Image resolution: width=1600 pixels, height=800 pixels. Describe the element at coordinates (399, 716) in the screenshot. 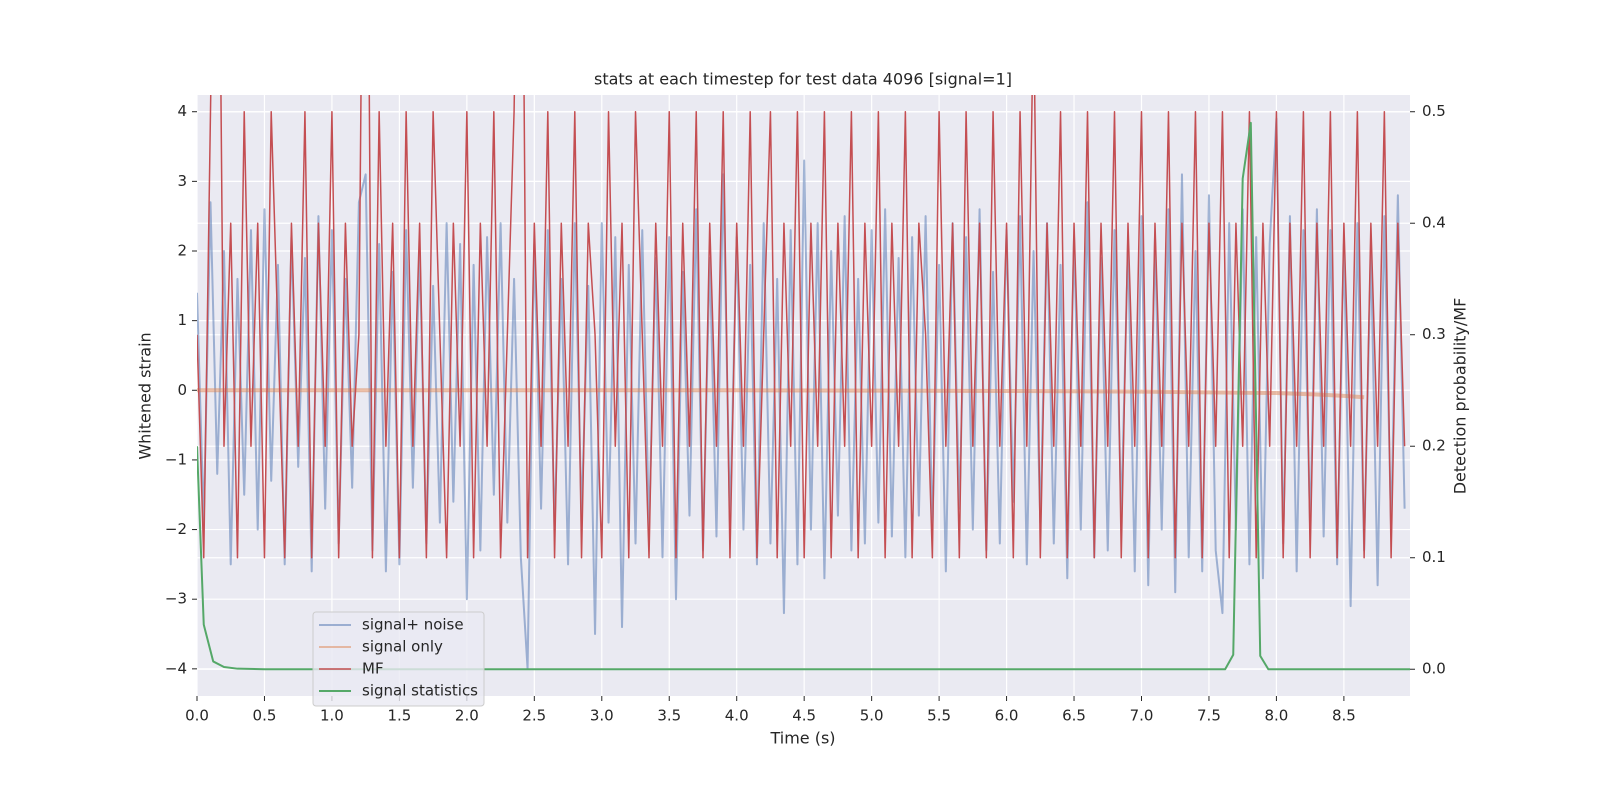

I see `x-tick-label: 1.5` at that location.